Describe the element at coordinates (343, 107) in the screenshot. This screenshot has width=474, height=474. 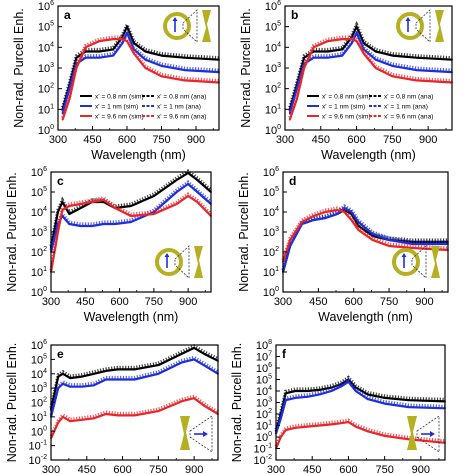
I see `legend-label: x' = 1 nm (sim)` at that location.